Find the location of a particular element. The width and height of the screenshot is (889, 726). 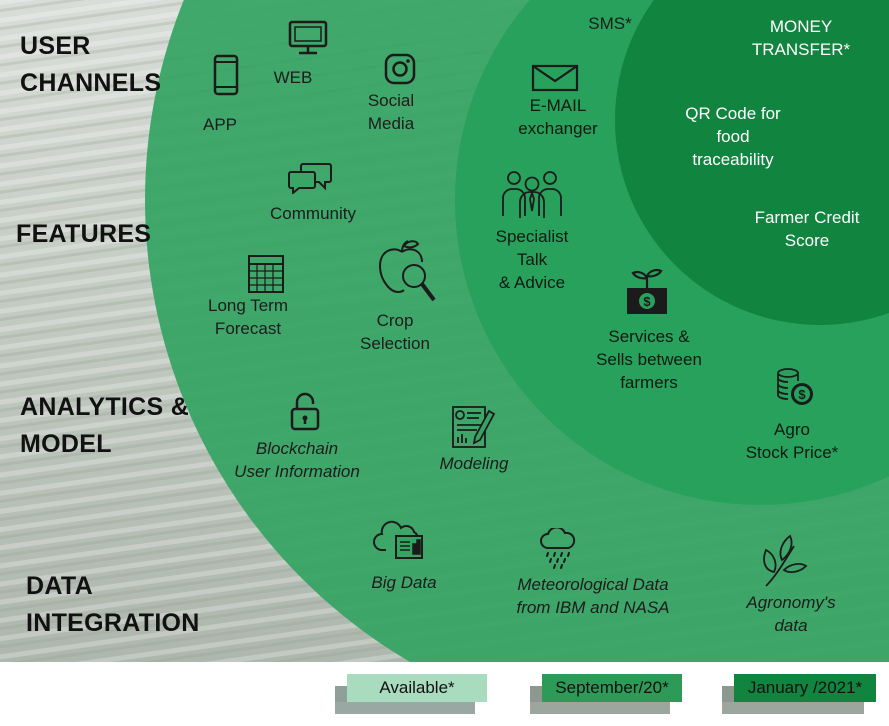

apple-magnifier-icon is located at coordinates (407, 271).